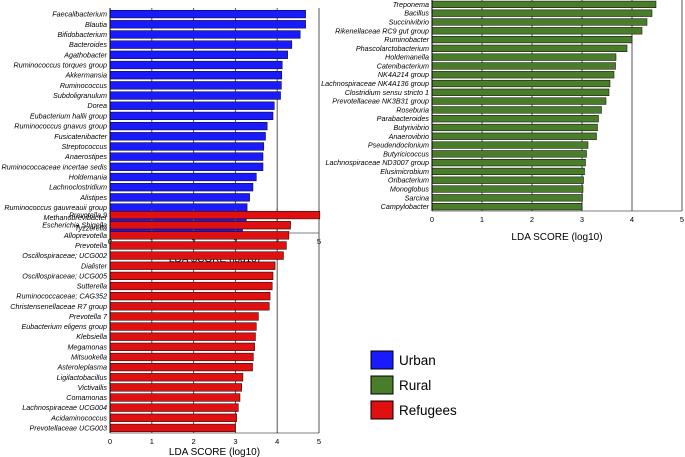 The image size is (685, 457). I want to click on legend: Urban Rural Refugees, so click(413, 385).